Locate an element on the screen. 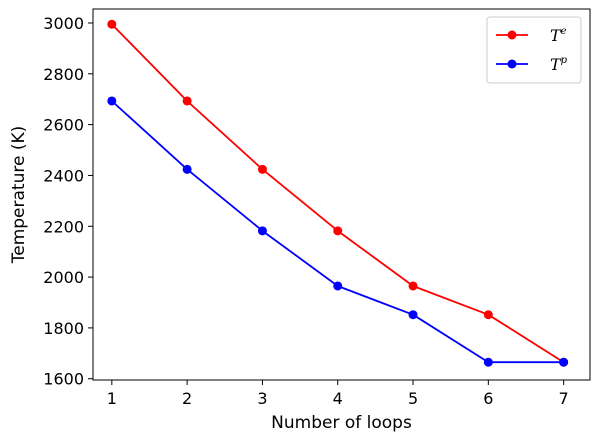 Image resolution: width=599 pixels, height=442 pixels. x-axis-label: Number of loops is located at coordinates (341, 423).